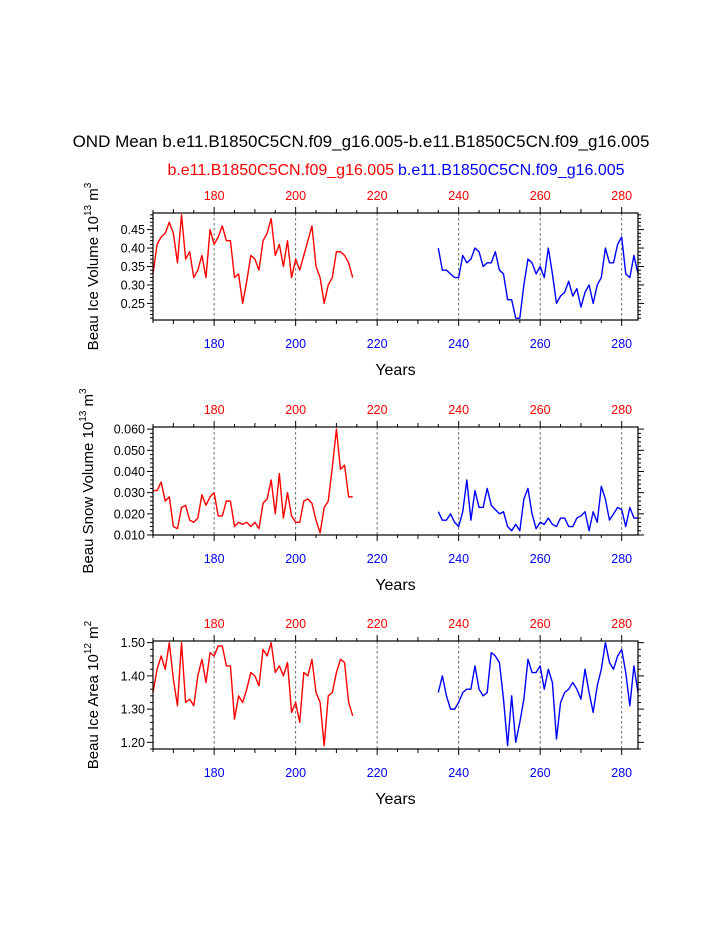 The image size is (723, 935). What do you see at coordinates (133, 267) in the screenshot?
I see `y-tick-label: 0.35` at bounding box center [133, 267].